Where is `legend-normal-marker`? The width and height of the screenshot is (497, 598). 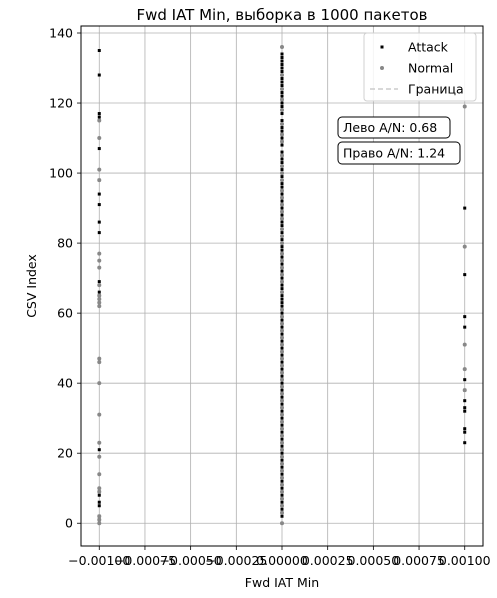
legend-normal-marker is located at coordinates (382, 68).